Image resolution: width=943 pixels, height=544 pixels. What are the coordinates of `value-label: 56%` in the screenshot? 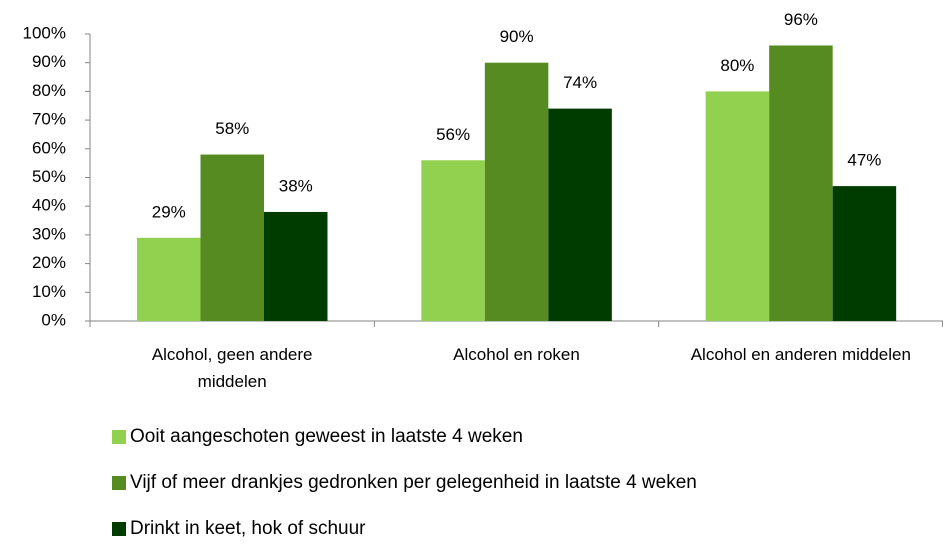 It's located at (453, 134).